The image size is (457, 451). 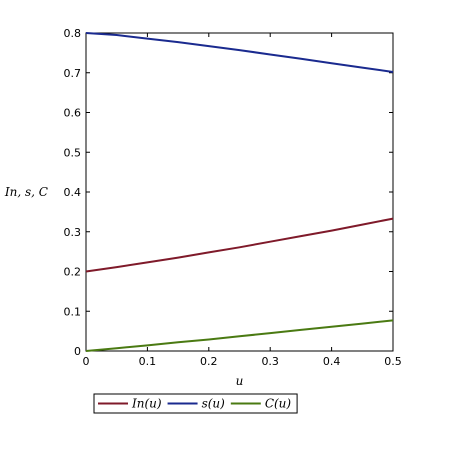 What do you see at coordinates (278, 404) in the screenshot?
I see `legend-label-2: C(u)` at bounding box center [278, 404].